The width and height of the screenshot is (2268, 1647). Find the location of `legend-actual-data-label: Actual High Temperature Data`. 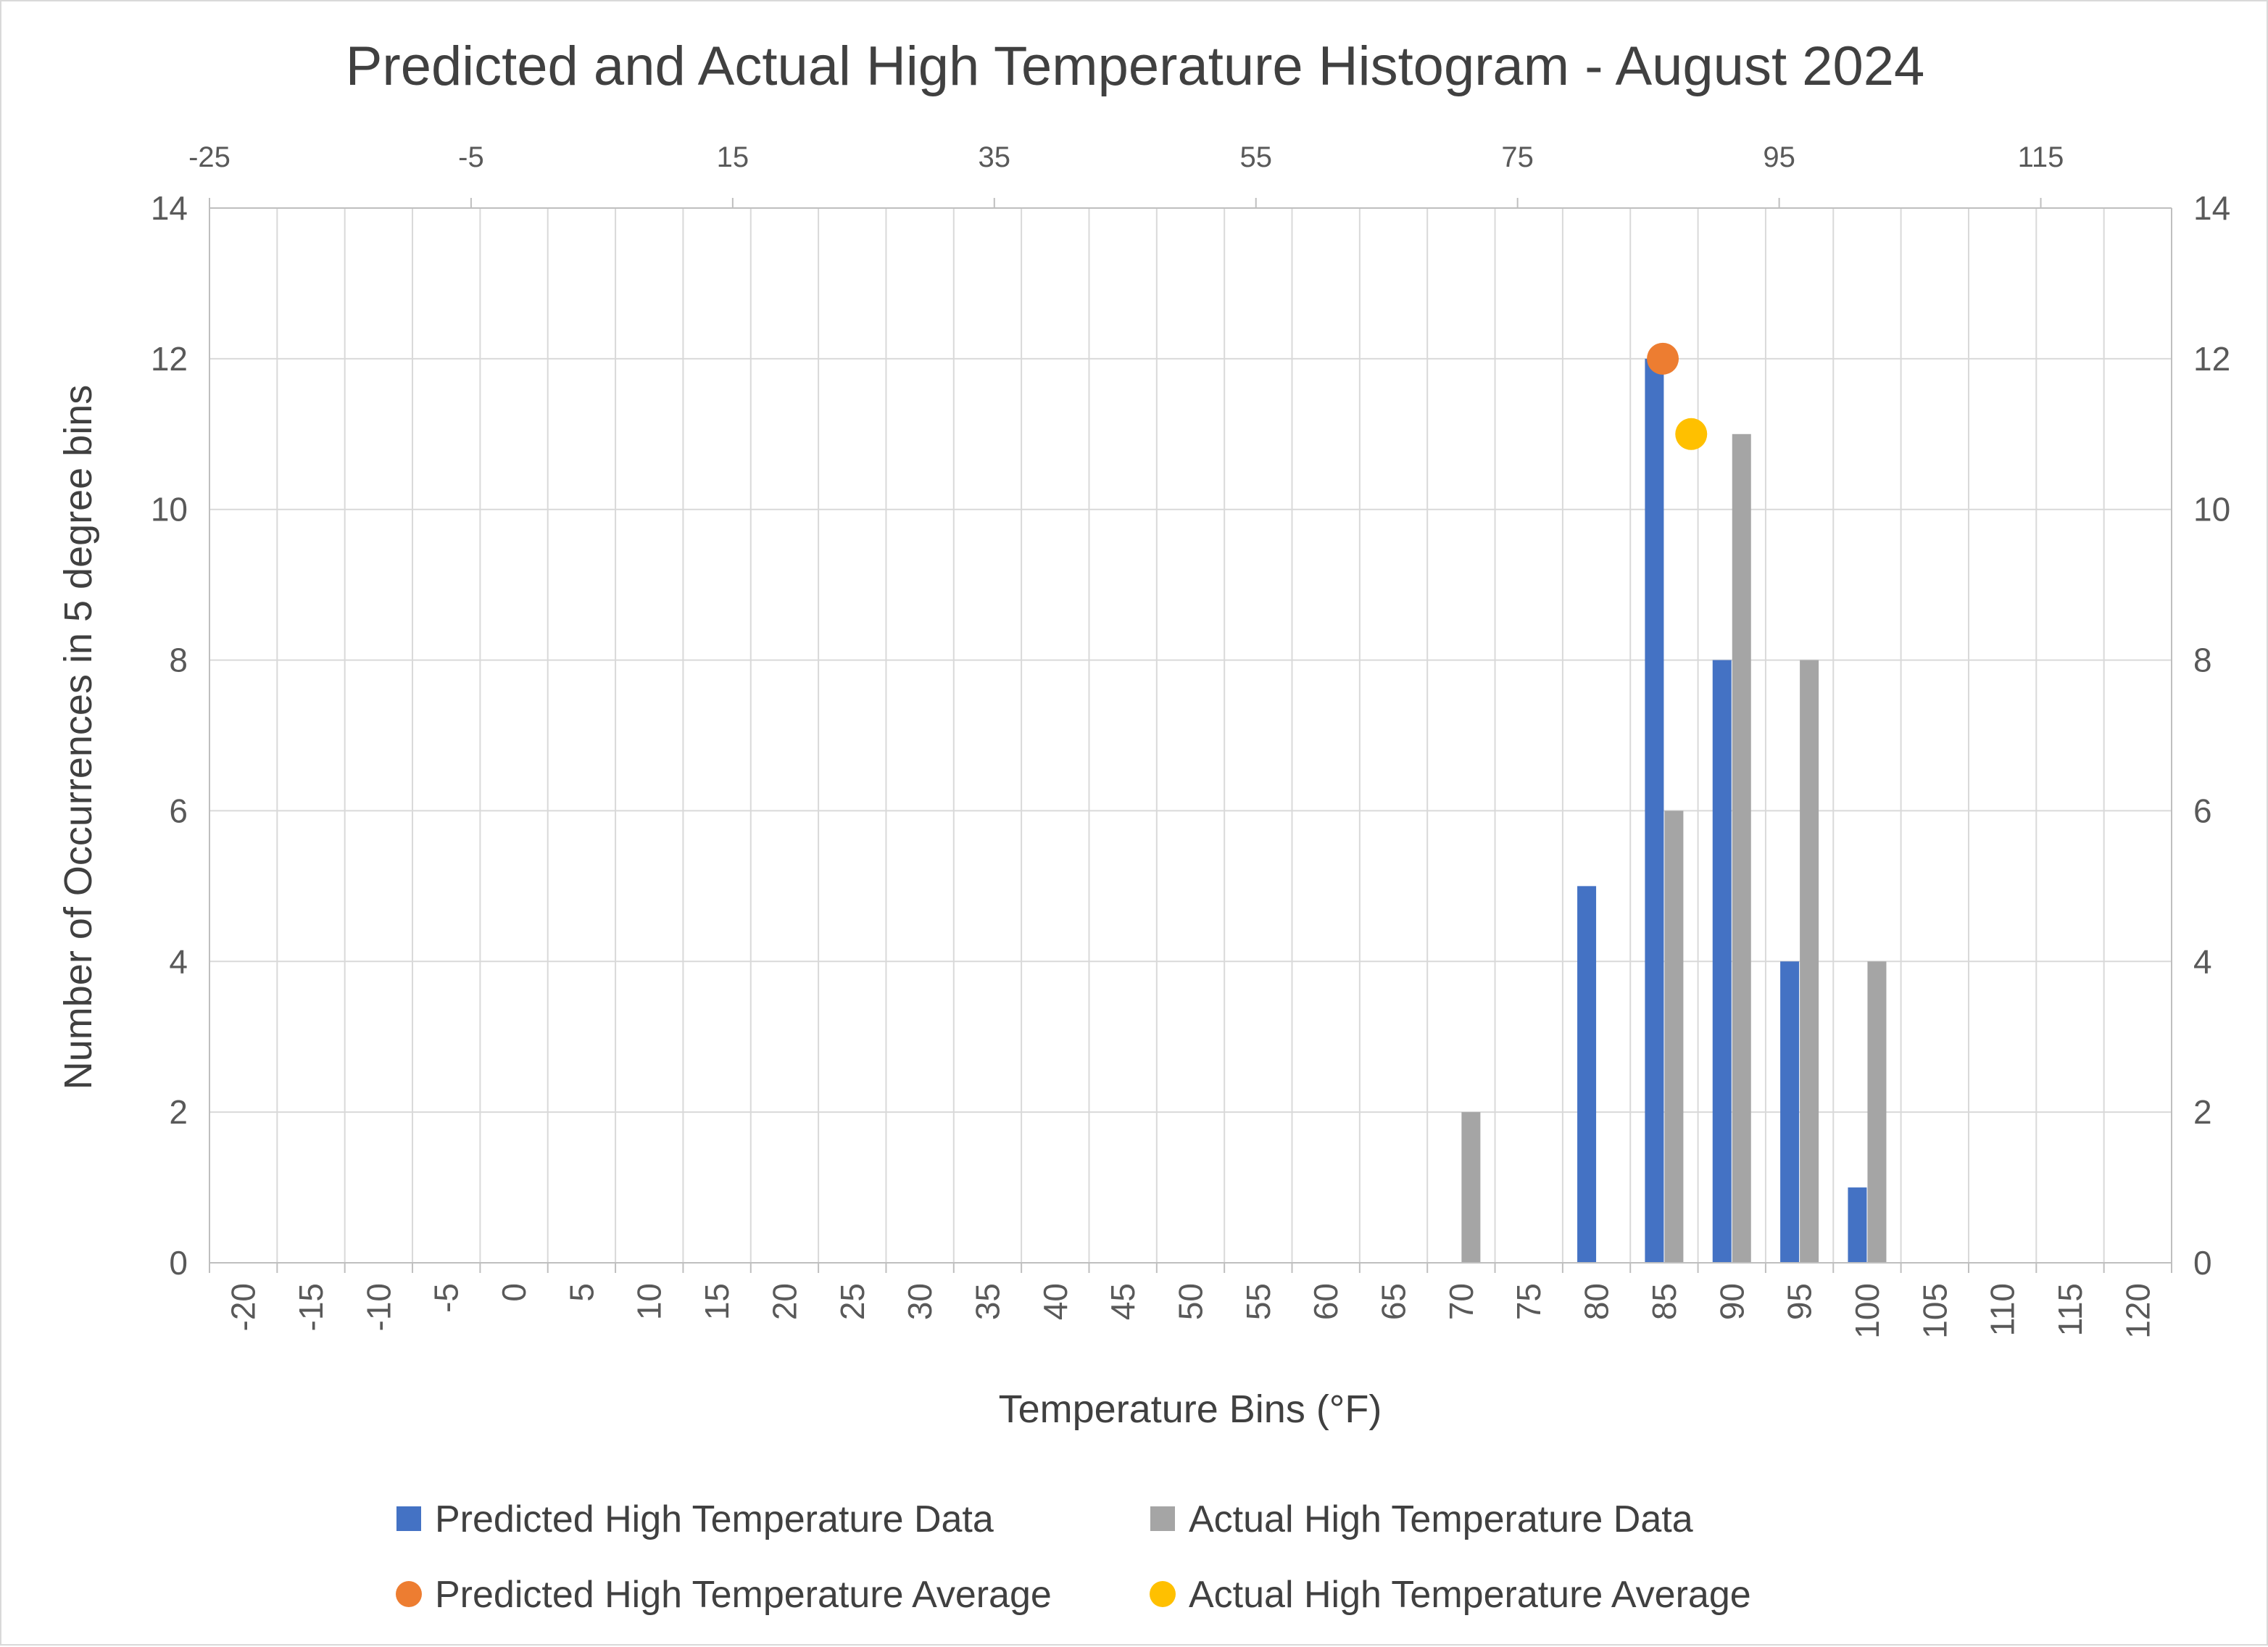

legend-actual-data-label: Actual High Temperature Data is located at coordinates (1441, 1519).